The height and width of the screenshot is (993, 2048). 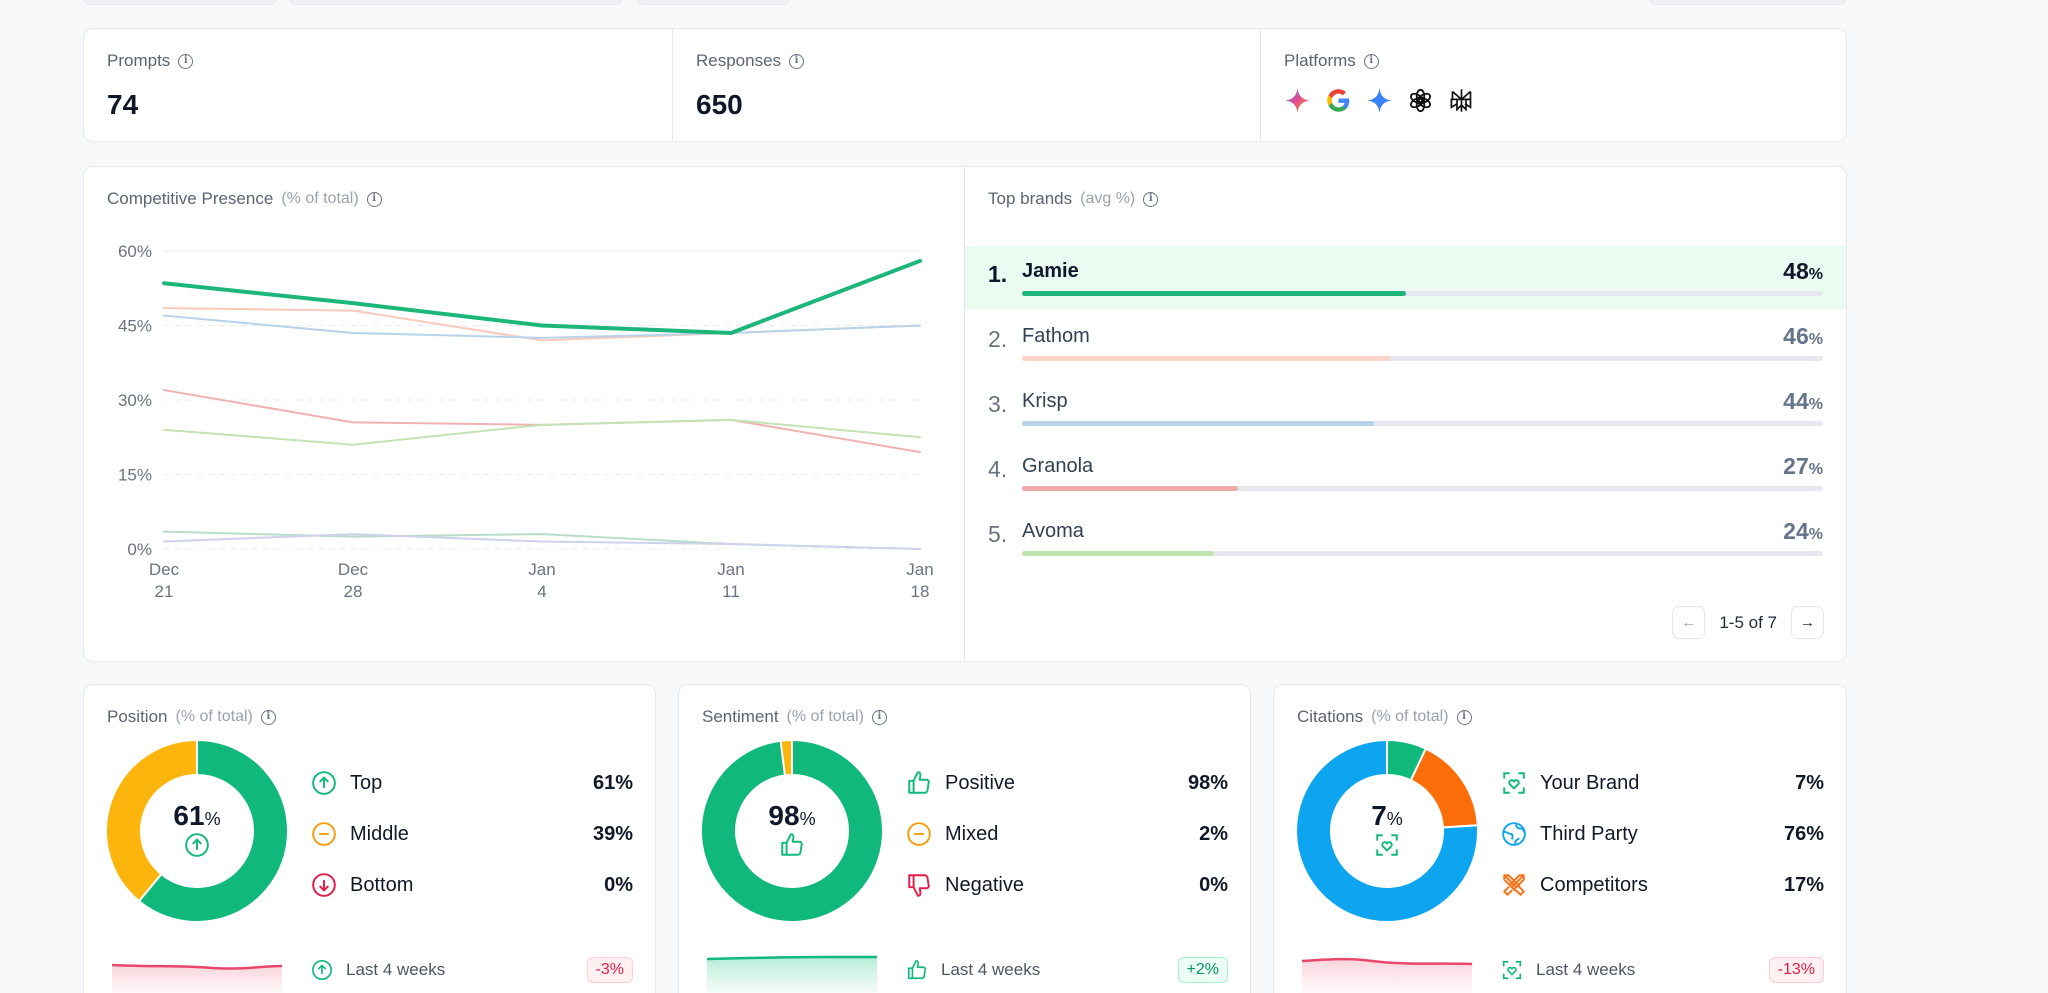 I want to click on top-brands-title: Top brands, so click(x=1030, y=198).